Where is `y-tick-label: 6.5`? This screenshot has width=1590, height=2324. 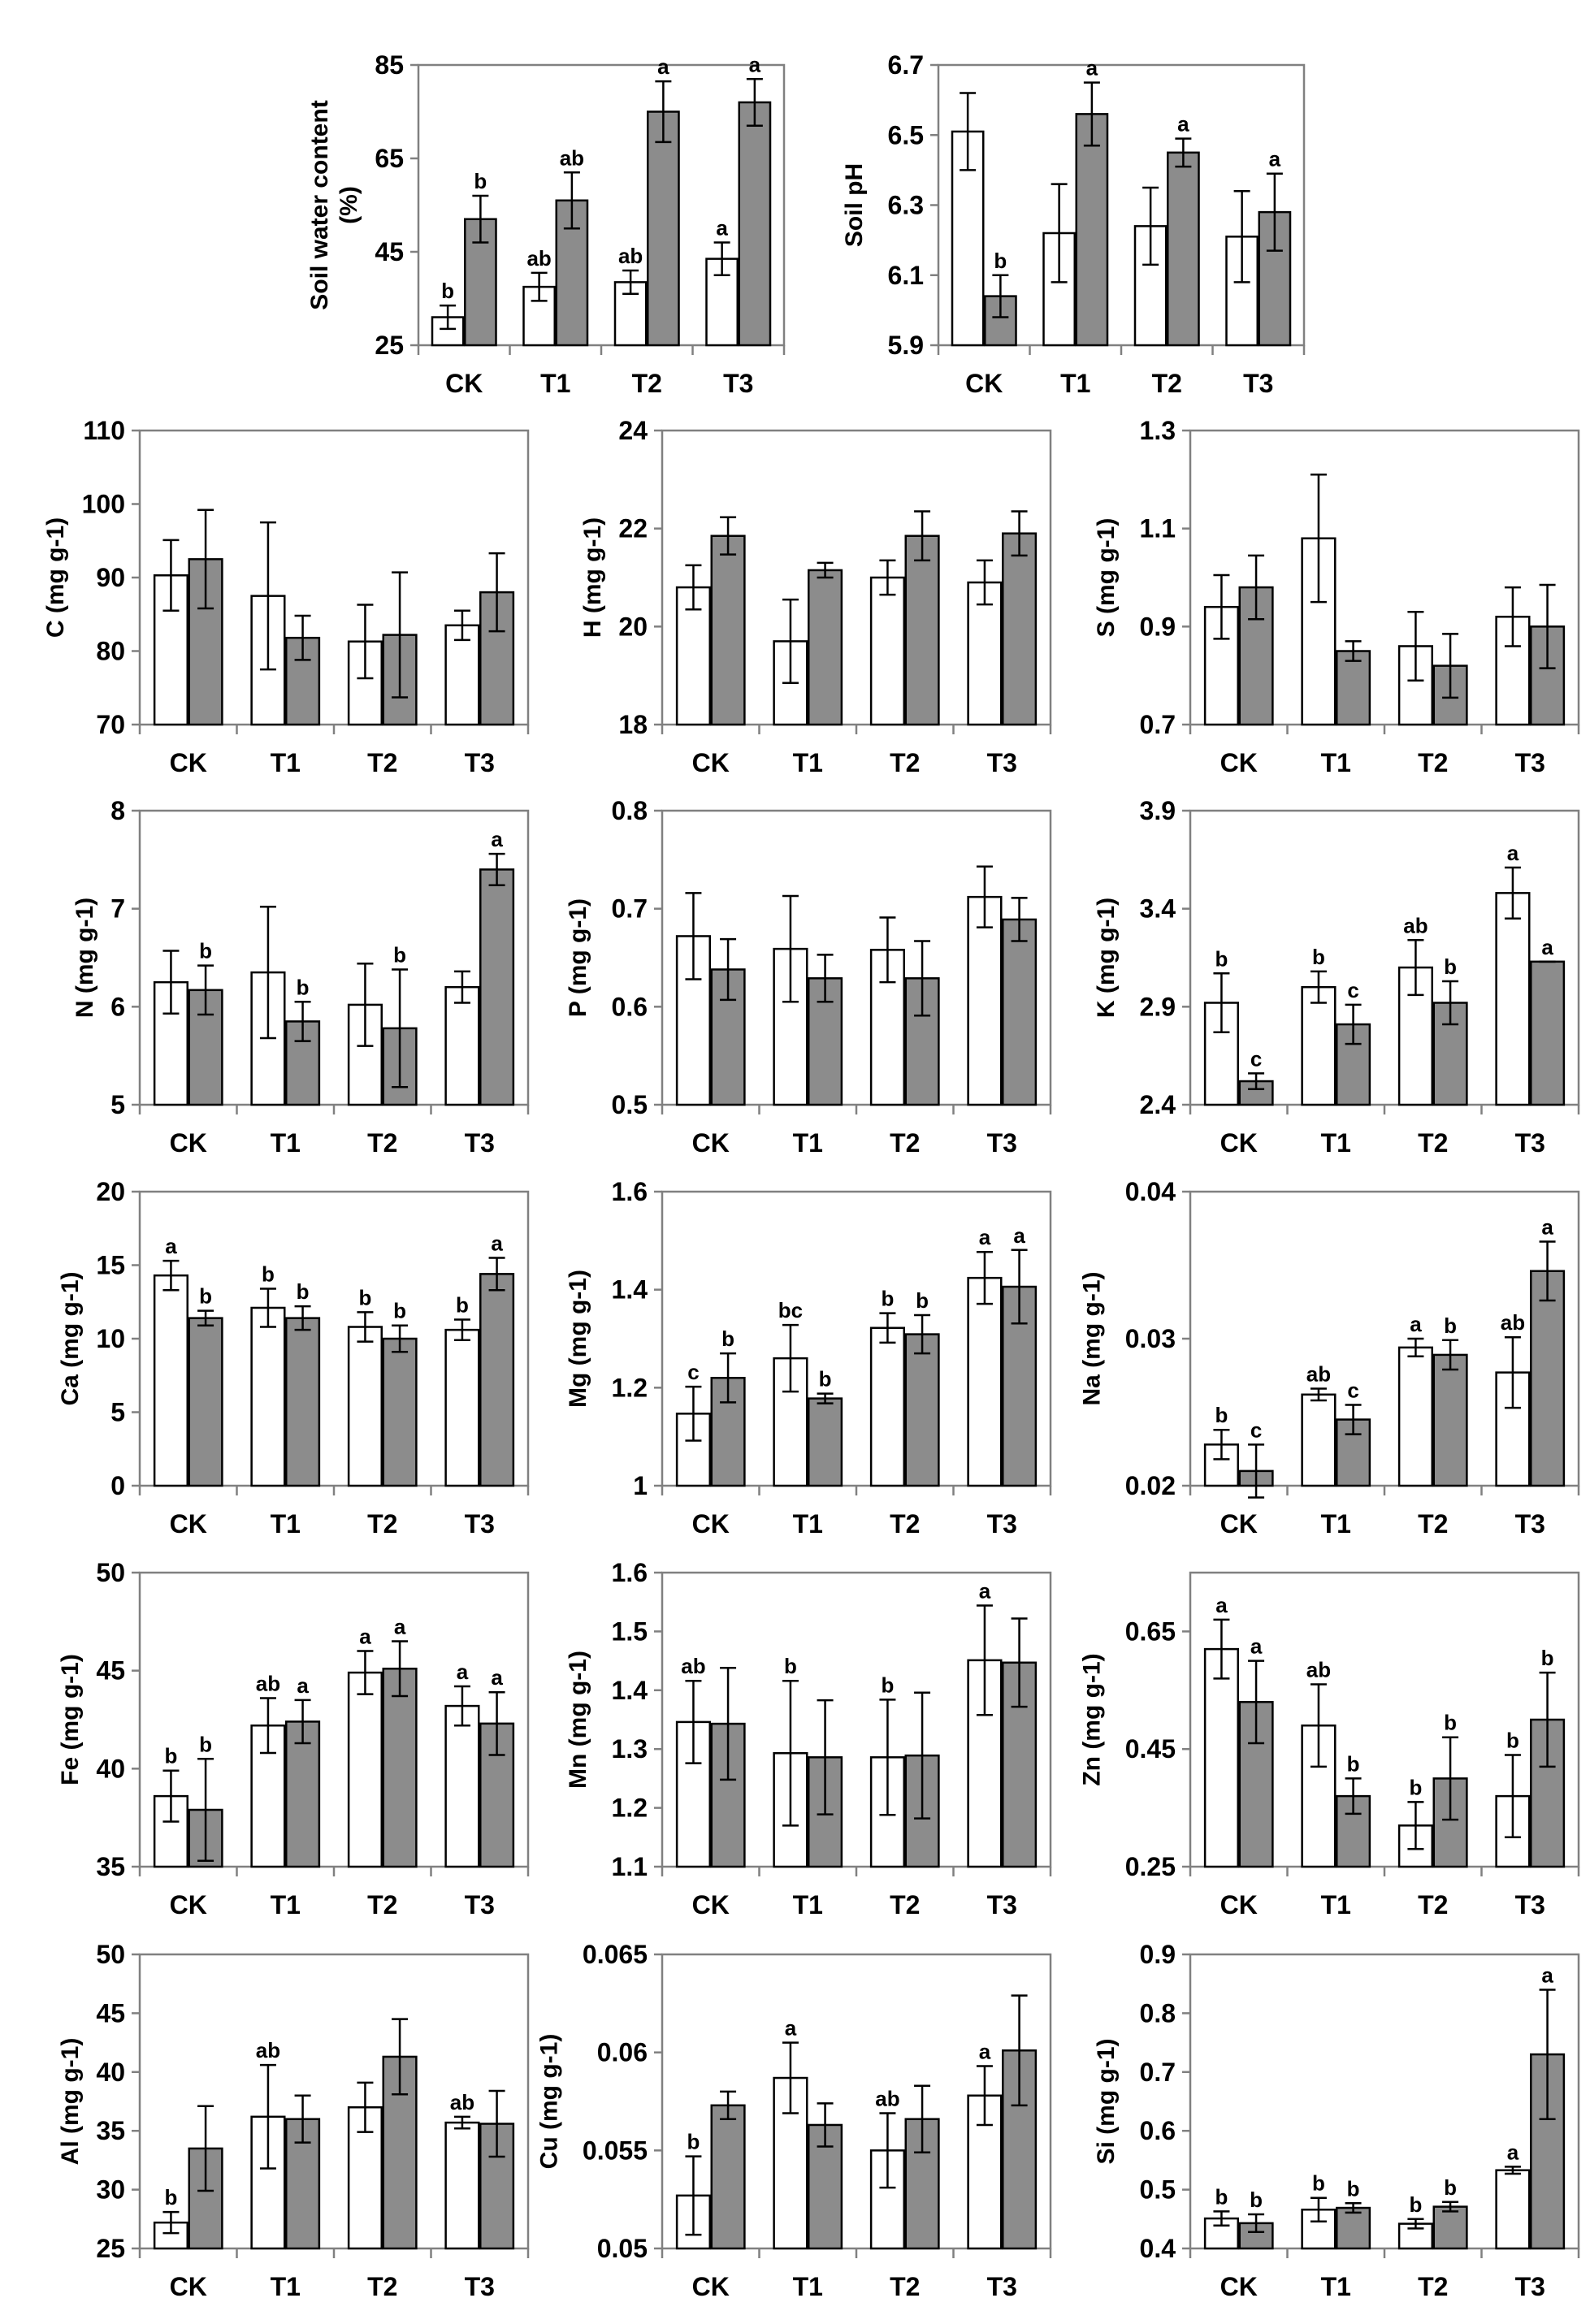 y-tick-label: 6.5 is located at coordinates (906, 134).